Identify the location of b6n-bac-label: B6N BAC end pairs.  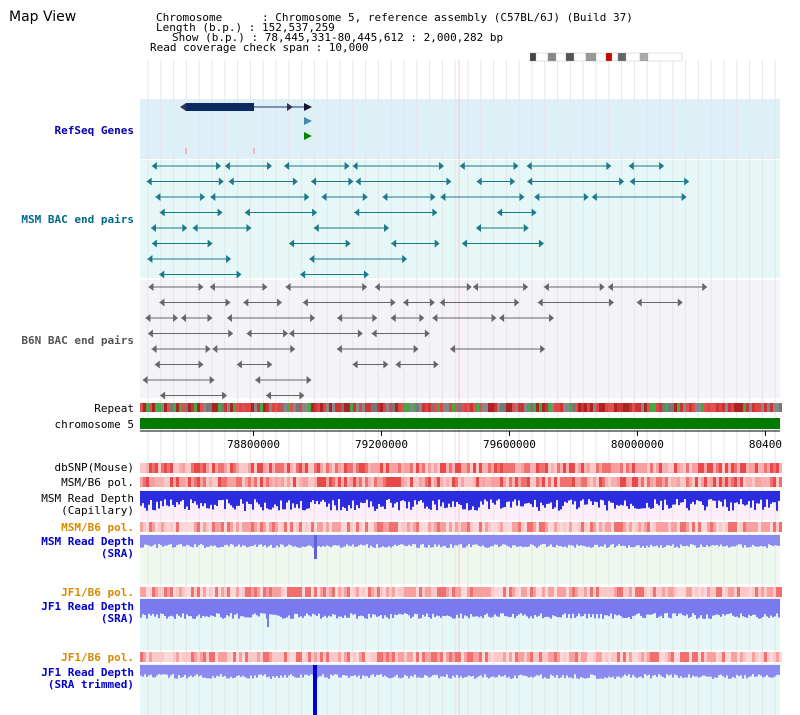
(77, 340).